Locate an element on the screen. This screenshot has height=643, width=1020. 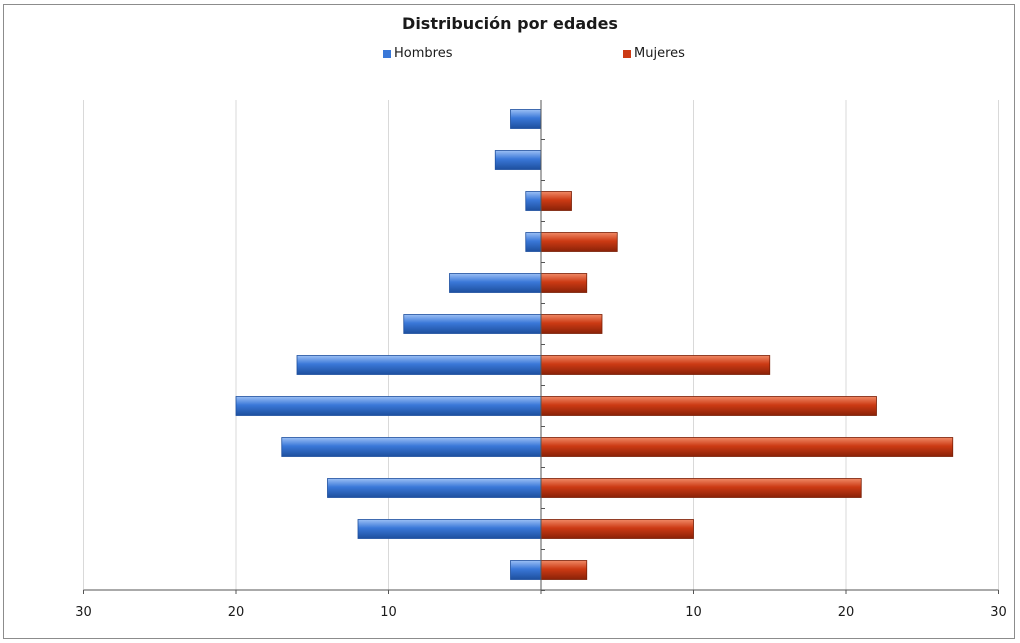
x-tick-label-0: 30 is located at coordinates (83, 612).